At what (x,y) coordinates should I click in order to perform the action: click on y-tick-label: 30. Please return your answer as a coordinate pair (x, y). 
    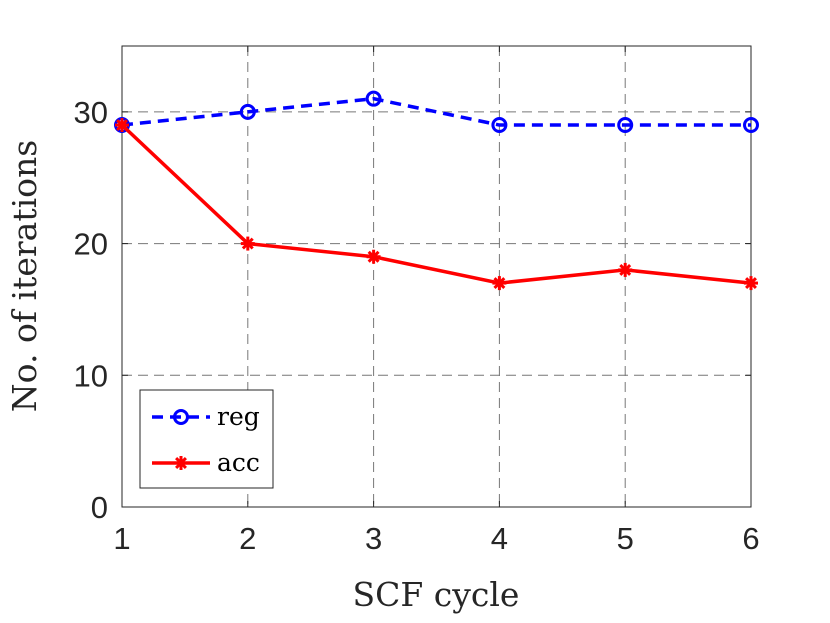
    Looking at the image, I should click on (91, 112).